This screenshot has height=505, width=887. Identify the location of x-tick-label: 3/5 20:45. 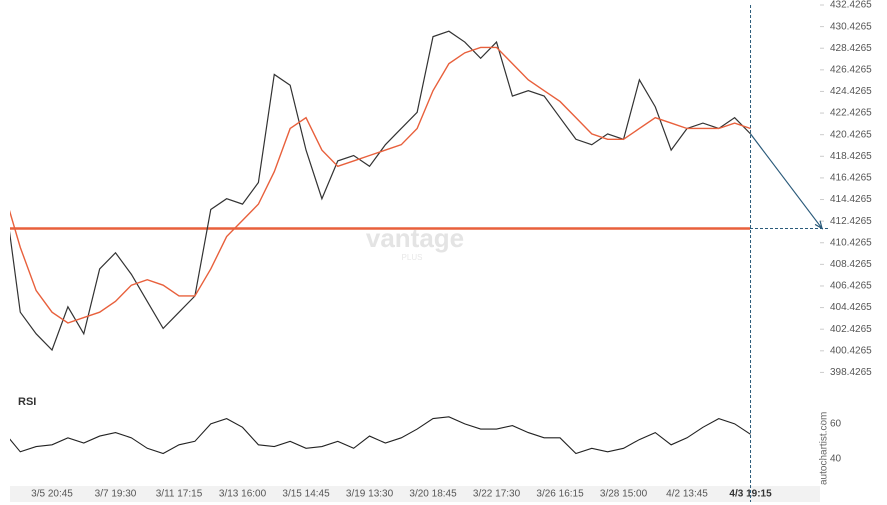
(52, 494).